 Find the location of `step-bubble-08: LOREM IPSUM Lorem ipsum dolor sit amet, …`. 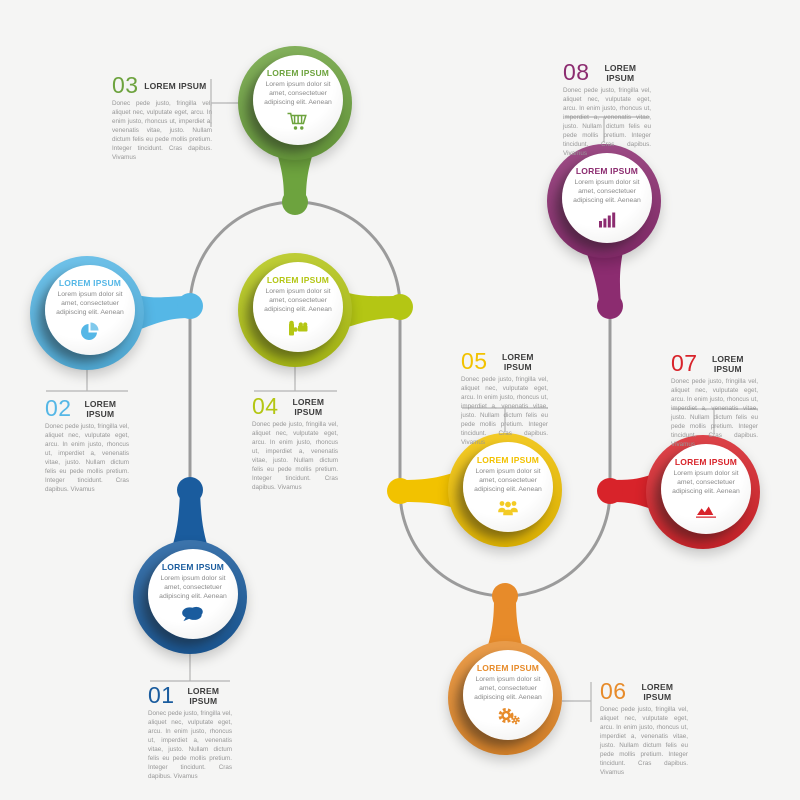

step-bubble-08: LOREM IPSUM Lorem ipsum dolor sit amet, … is located at coordinates (604, 201).